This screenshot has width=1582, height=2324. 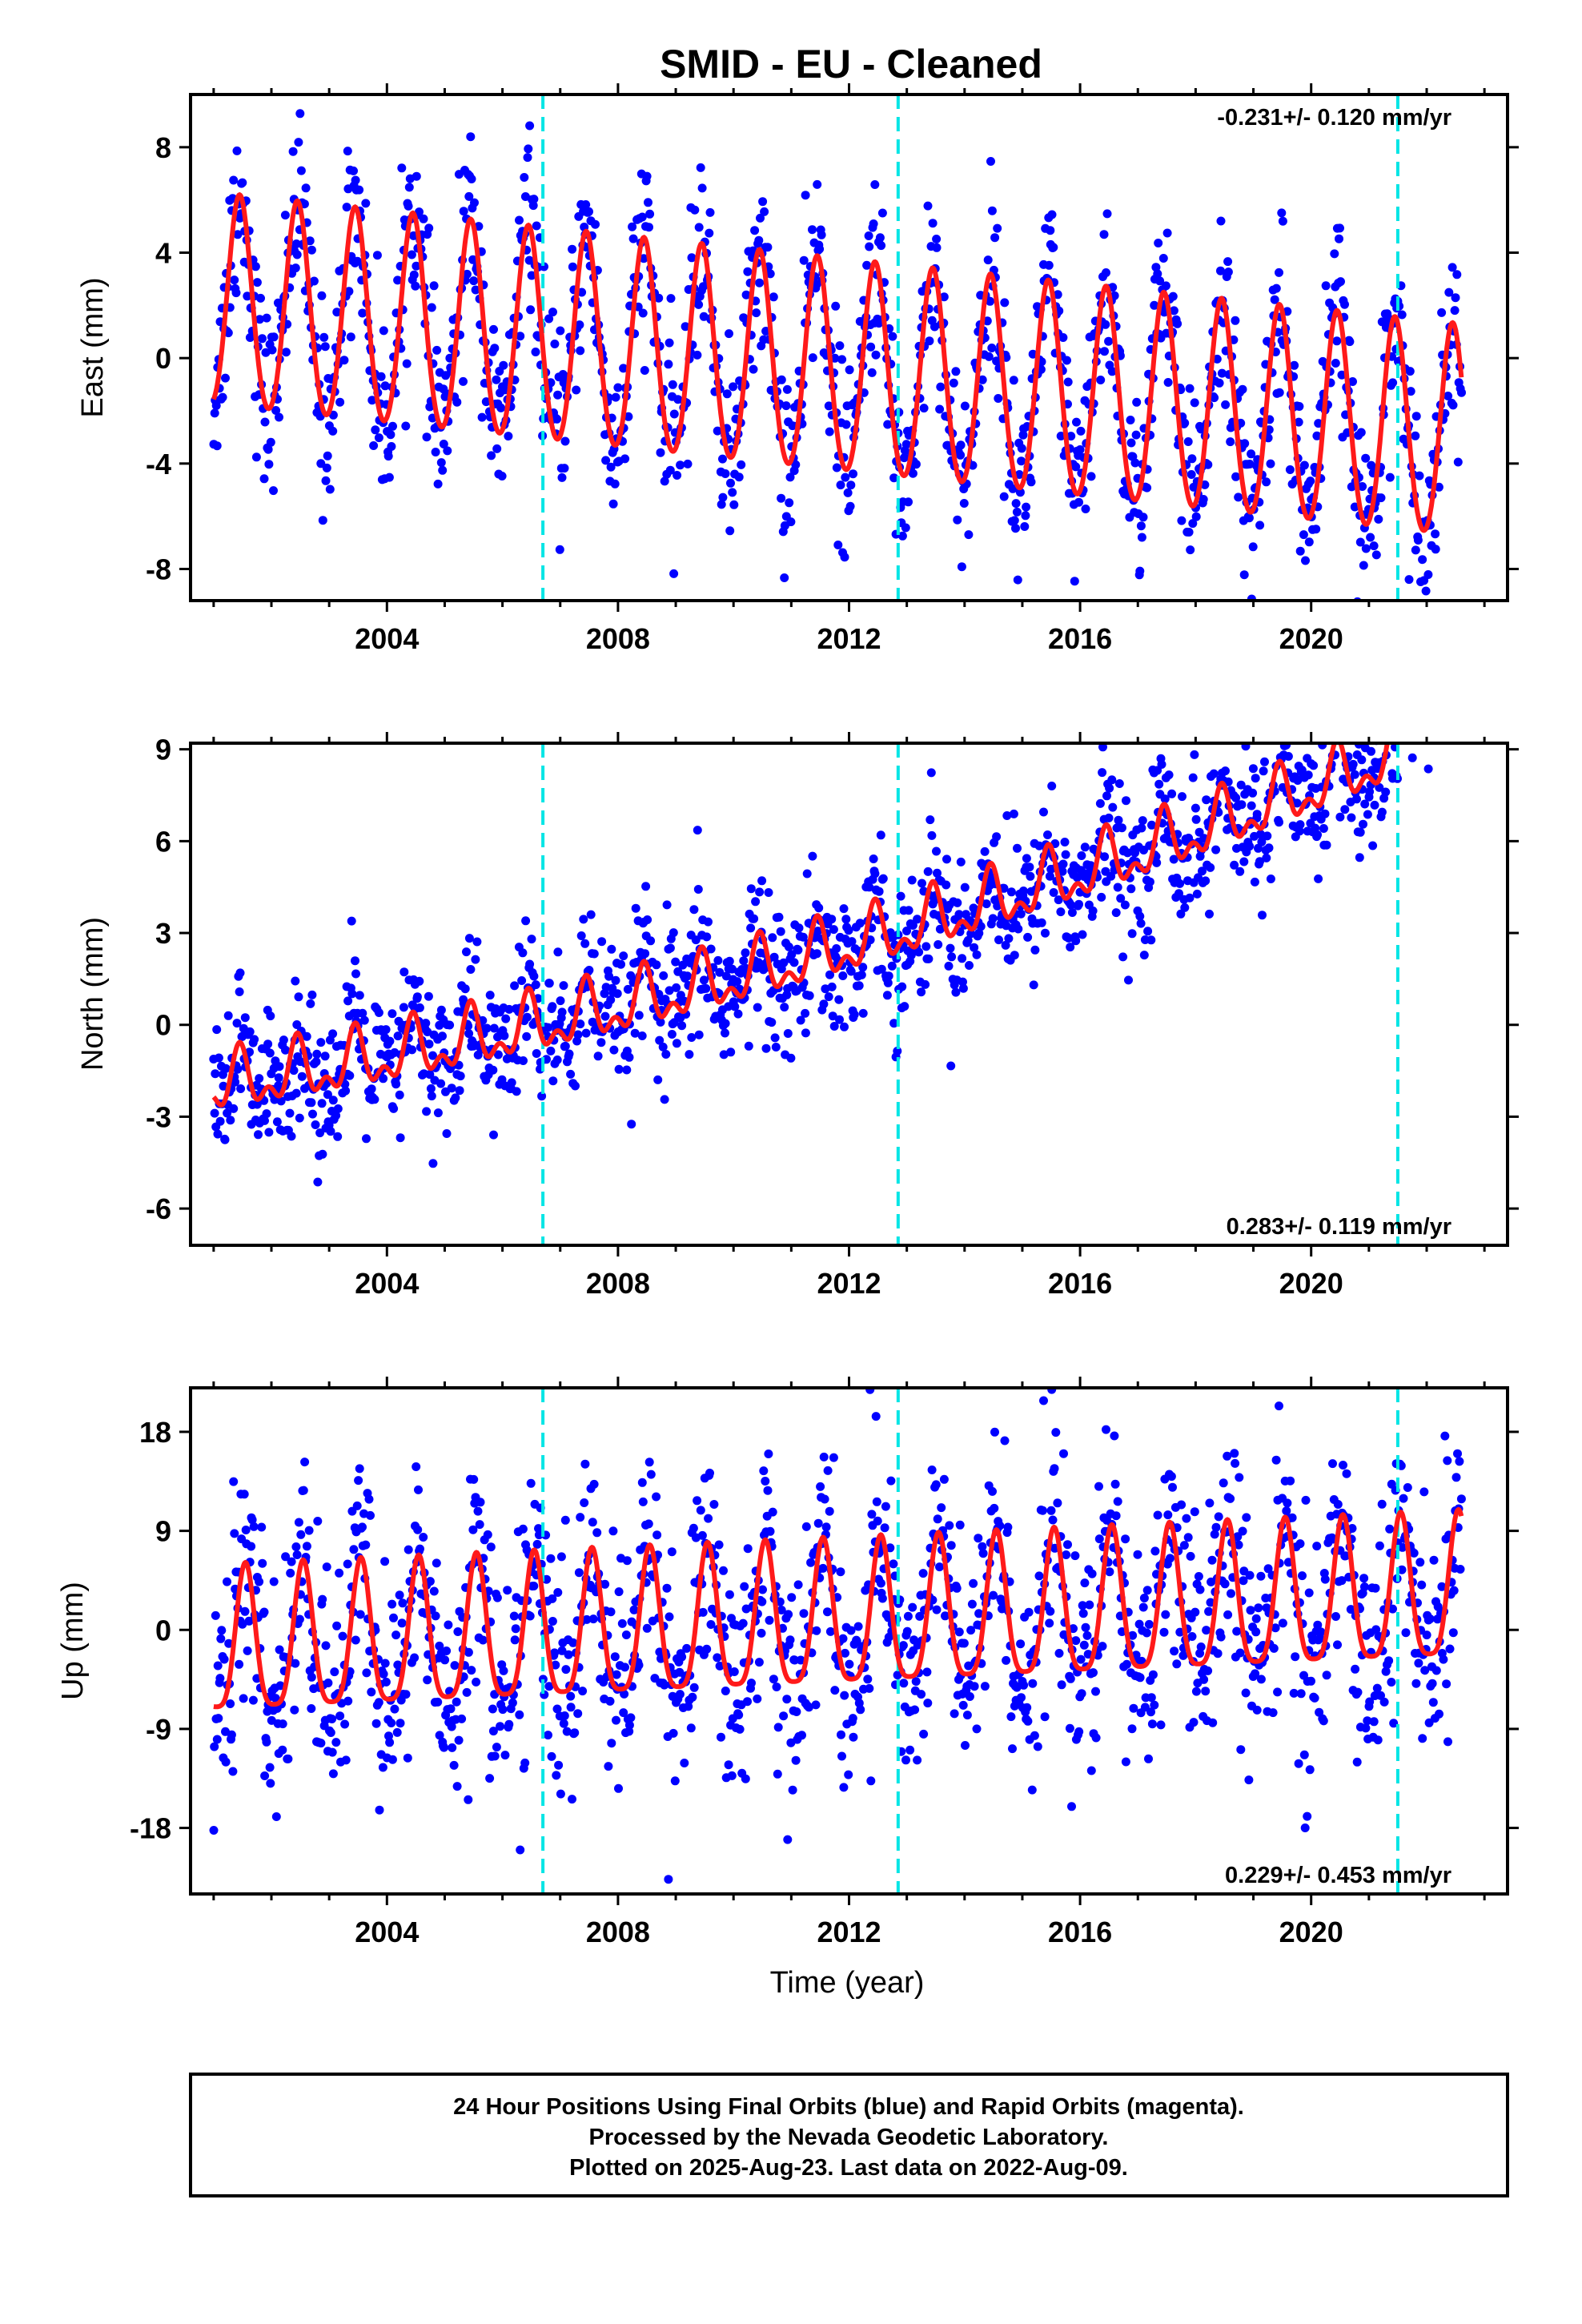 I want to click on up-y-tick-label: 0, so click(x=163, y=1631).